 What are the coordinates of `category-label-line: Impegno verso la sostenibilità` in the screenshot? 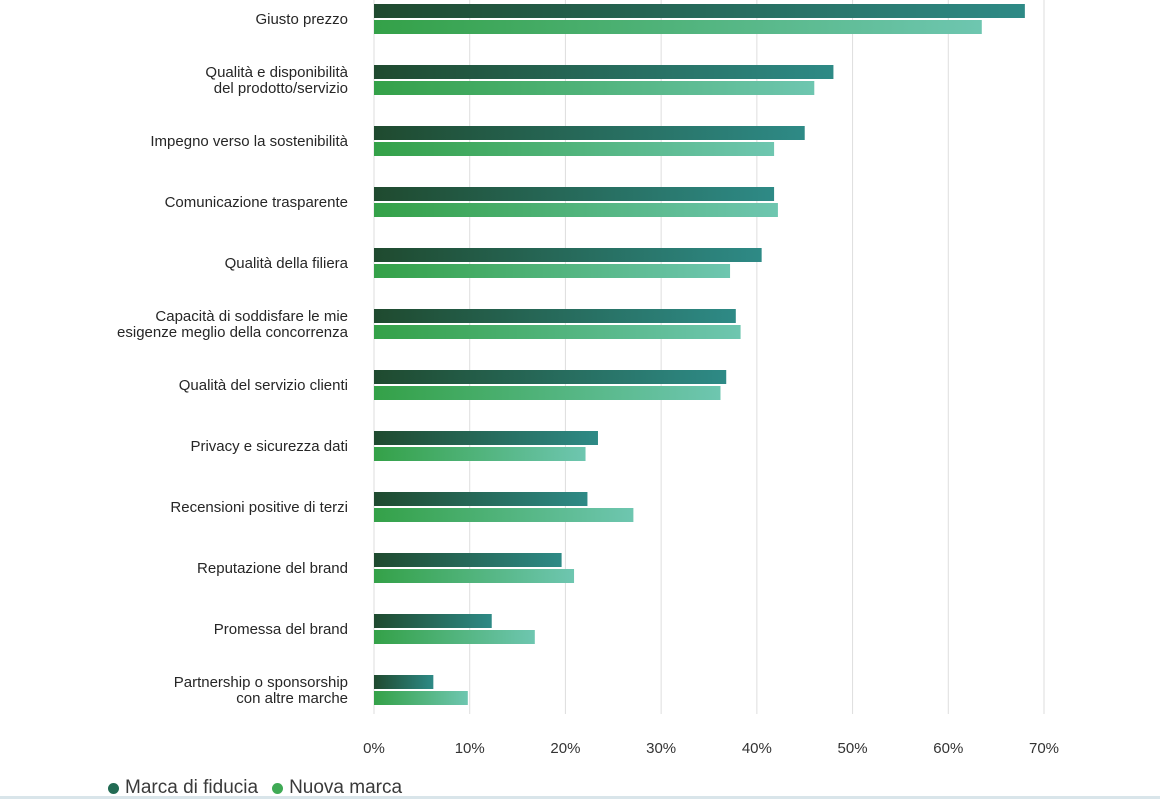 It's located at (249, 141).